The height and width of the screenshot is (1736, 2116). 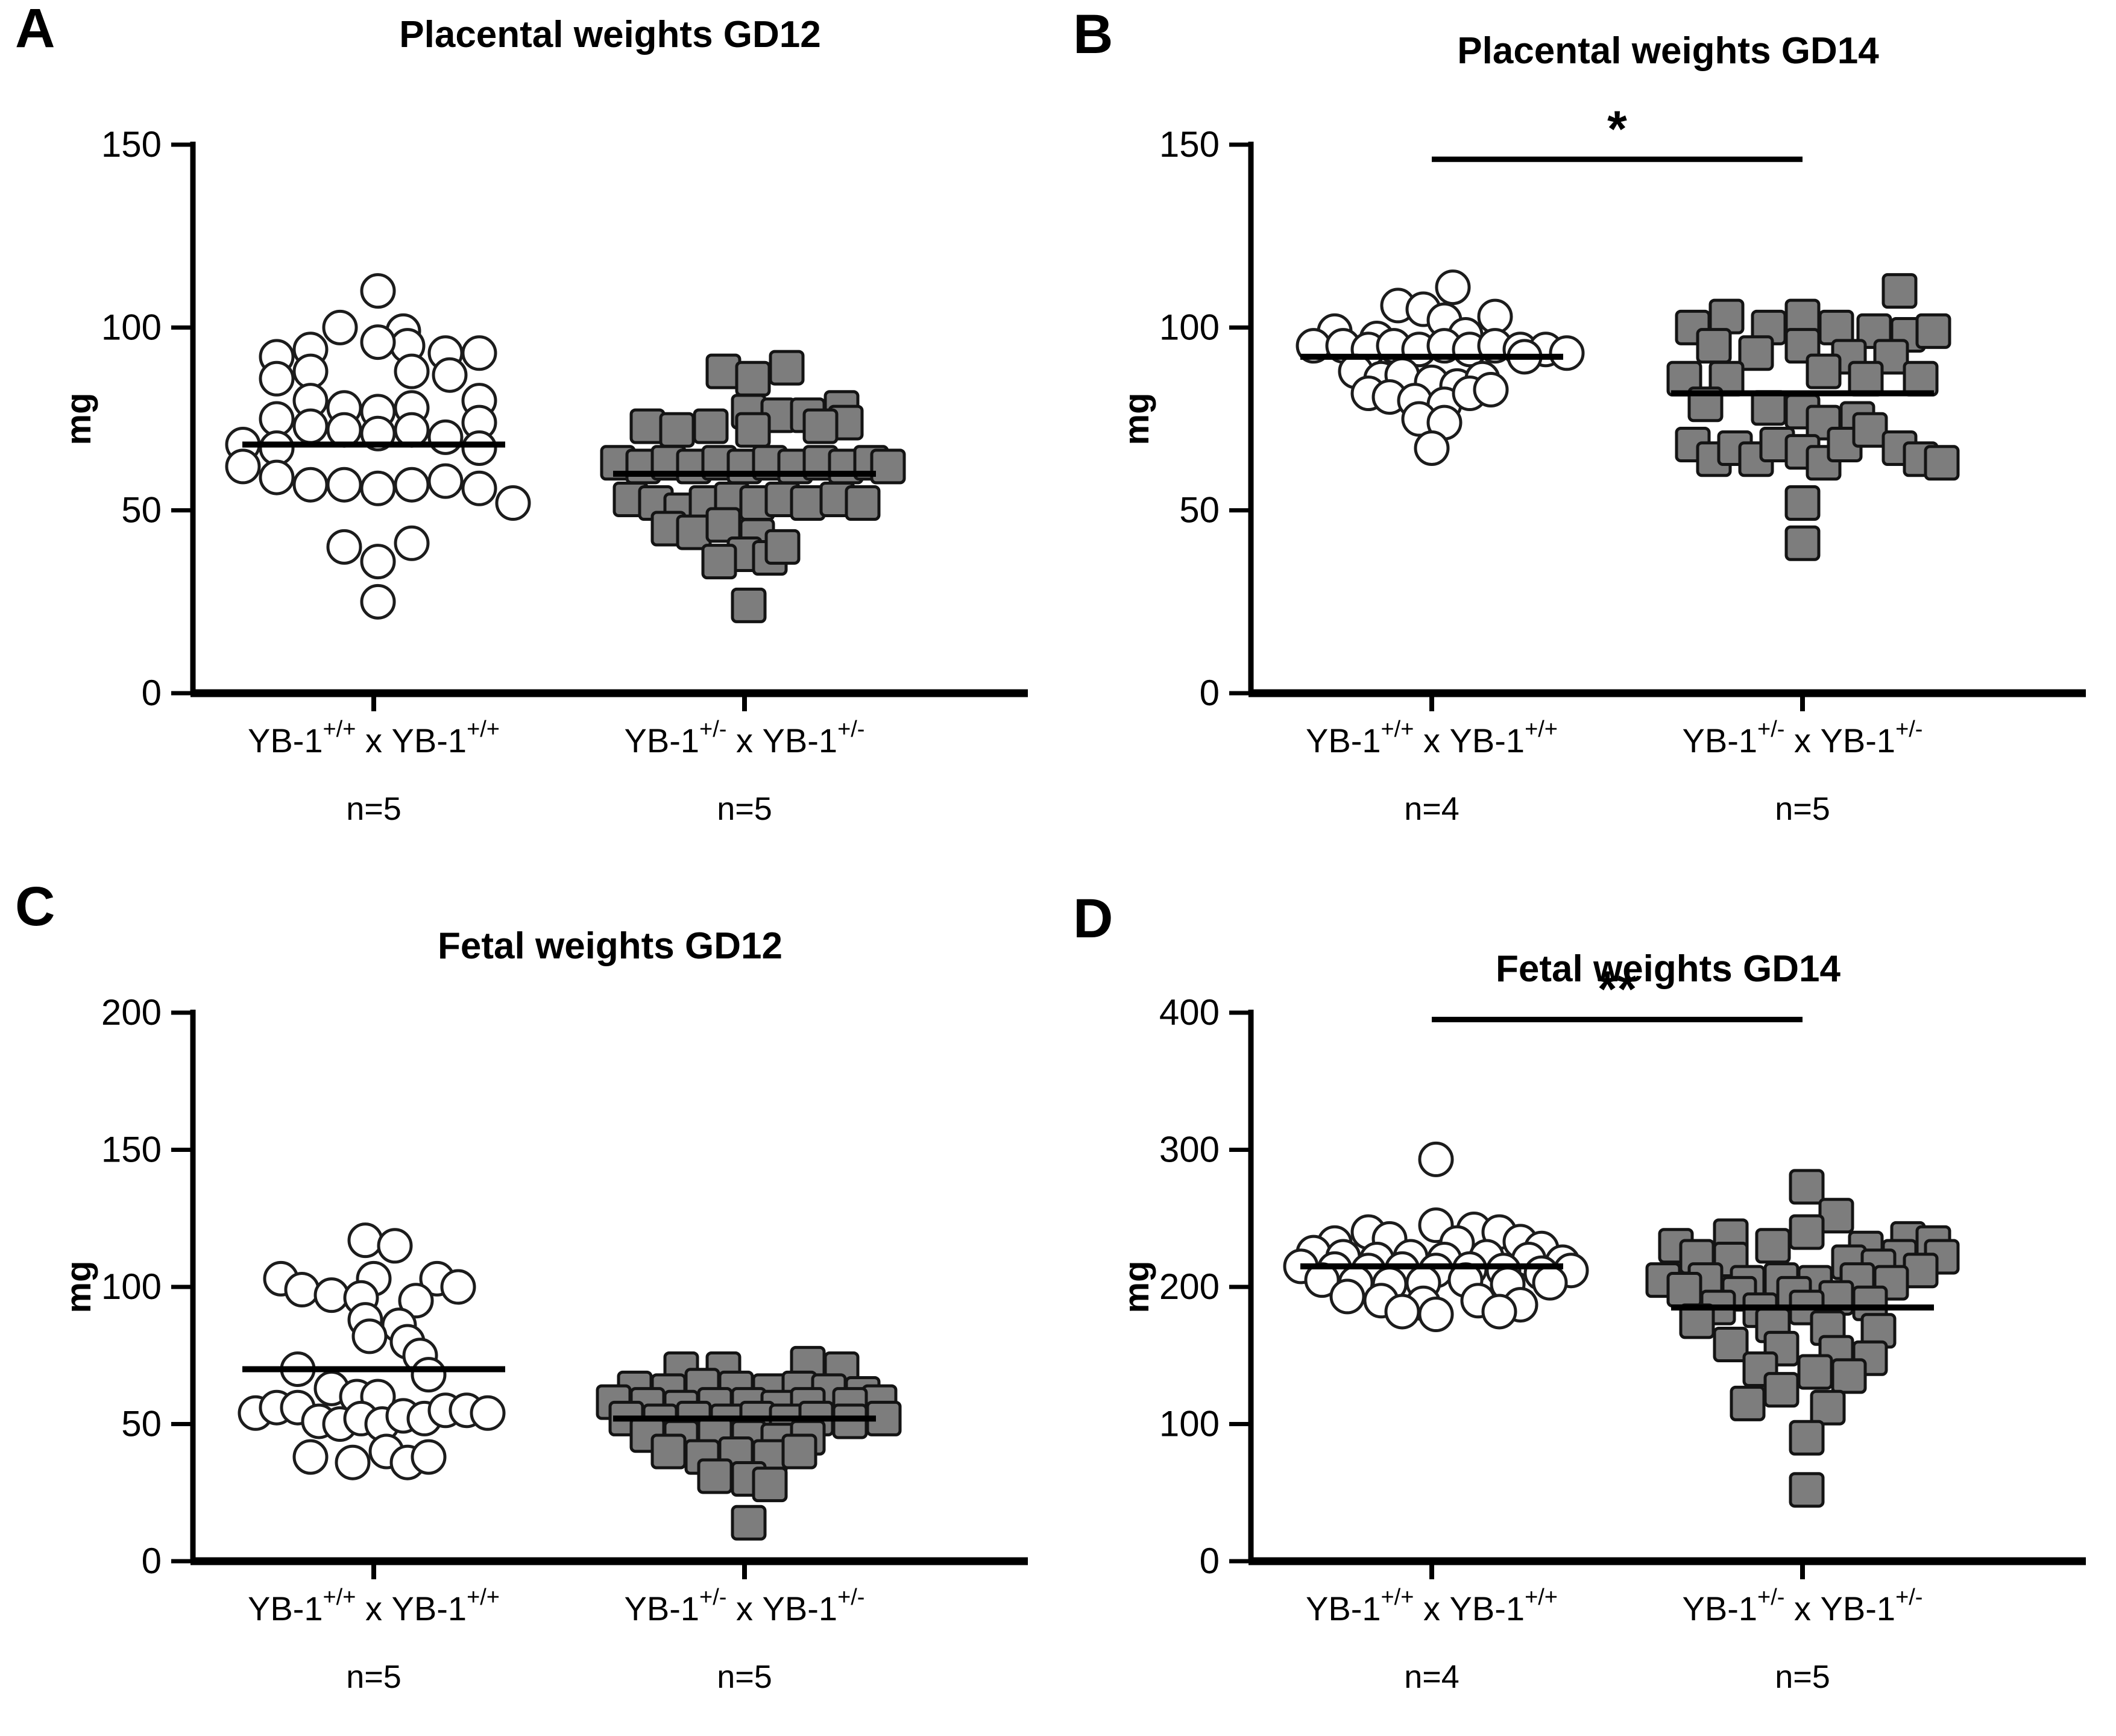 I want to click on significance-asterisk: *, so click(x=1617, y=128).